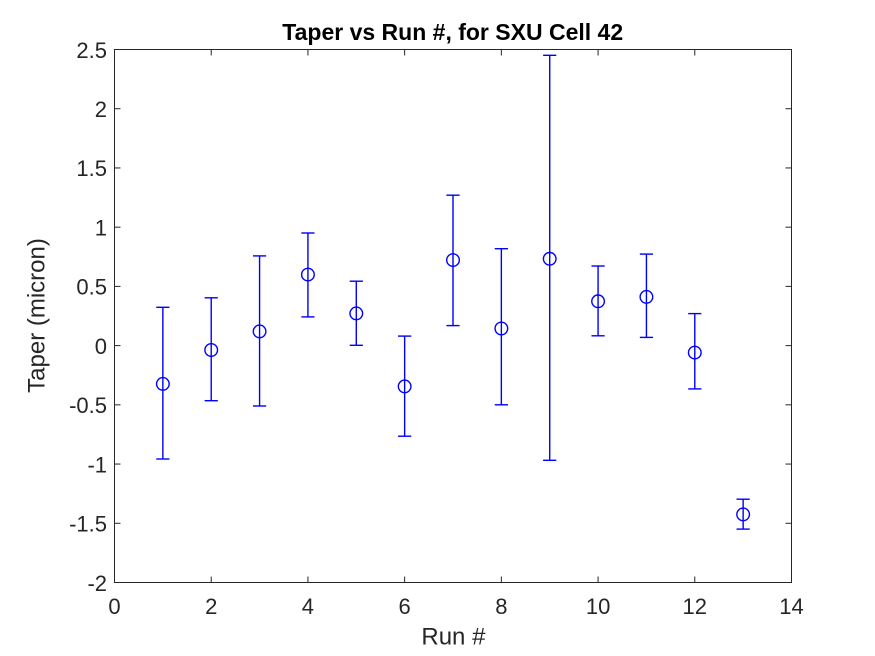  I want to click on svg-text: 0.5, so click(91, 287).